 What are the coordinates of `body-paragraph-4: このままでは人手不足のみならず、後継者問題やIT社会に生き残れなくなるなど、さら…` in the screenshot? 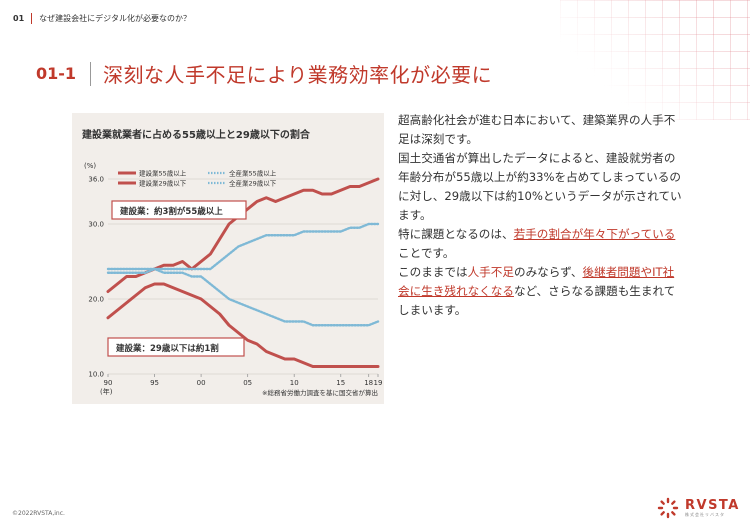 It's located at (540, 291).